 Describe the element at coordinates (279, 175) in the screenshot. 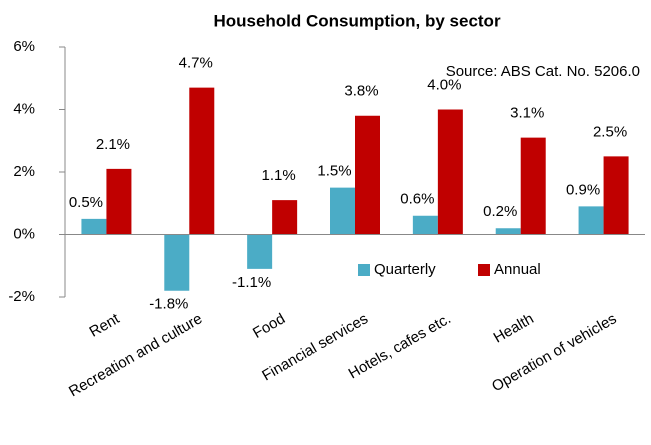

I see `value-label: 1.1%` at that location.